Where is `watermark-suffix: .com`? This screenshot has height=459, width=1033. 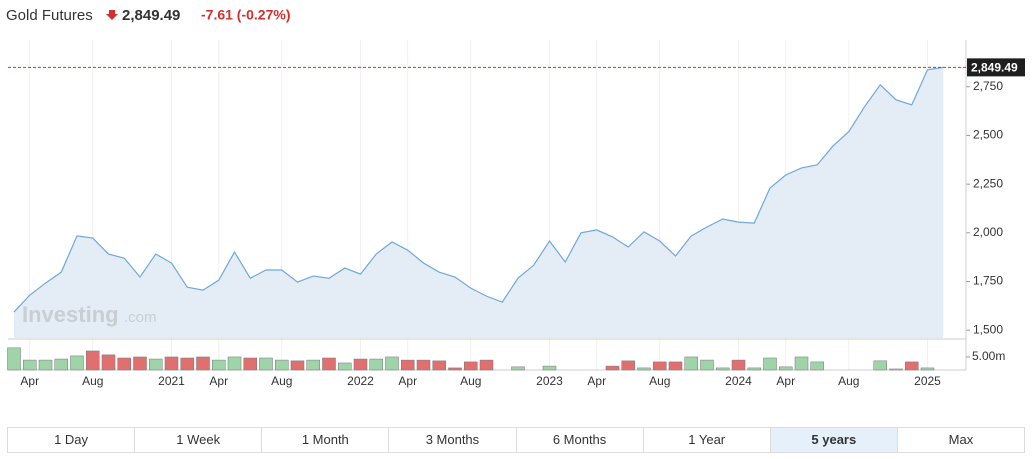 watermark-suffix: .com is located at coordinates (140, 317).